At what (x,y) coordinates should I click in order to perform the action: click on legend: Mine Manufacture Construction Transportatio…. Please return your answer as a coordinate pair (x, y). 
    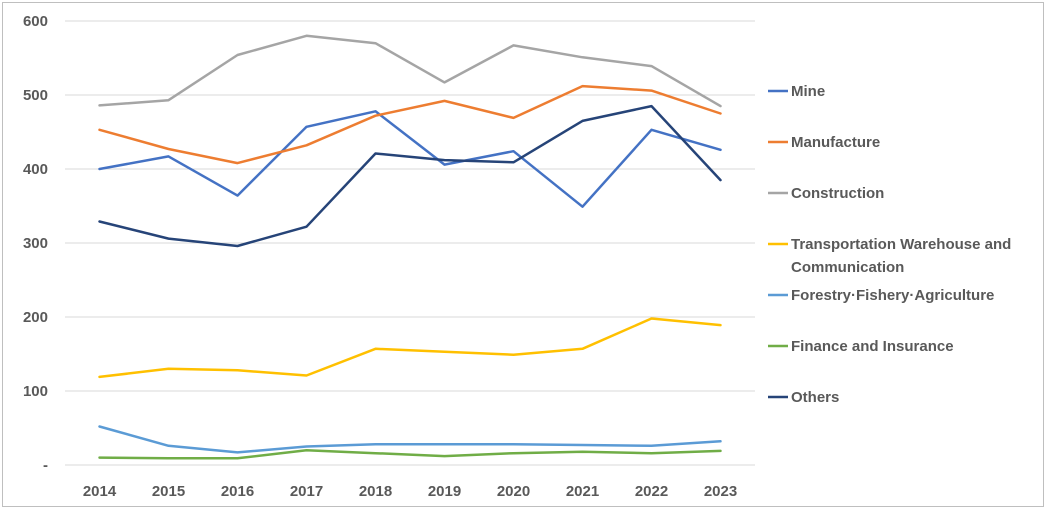
    Looking at the image, I should click on (889, 244).